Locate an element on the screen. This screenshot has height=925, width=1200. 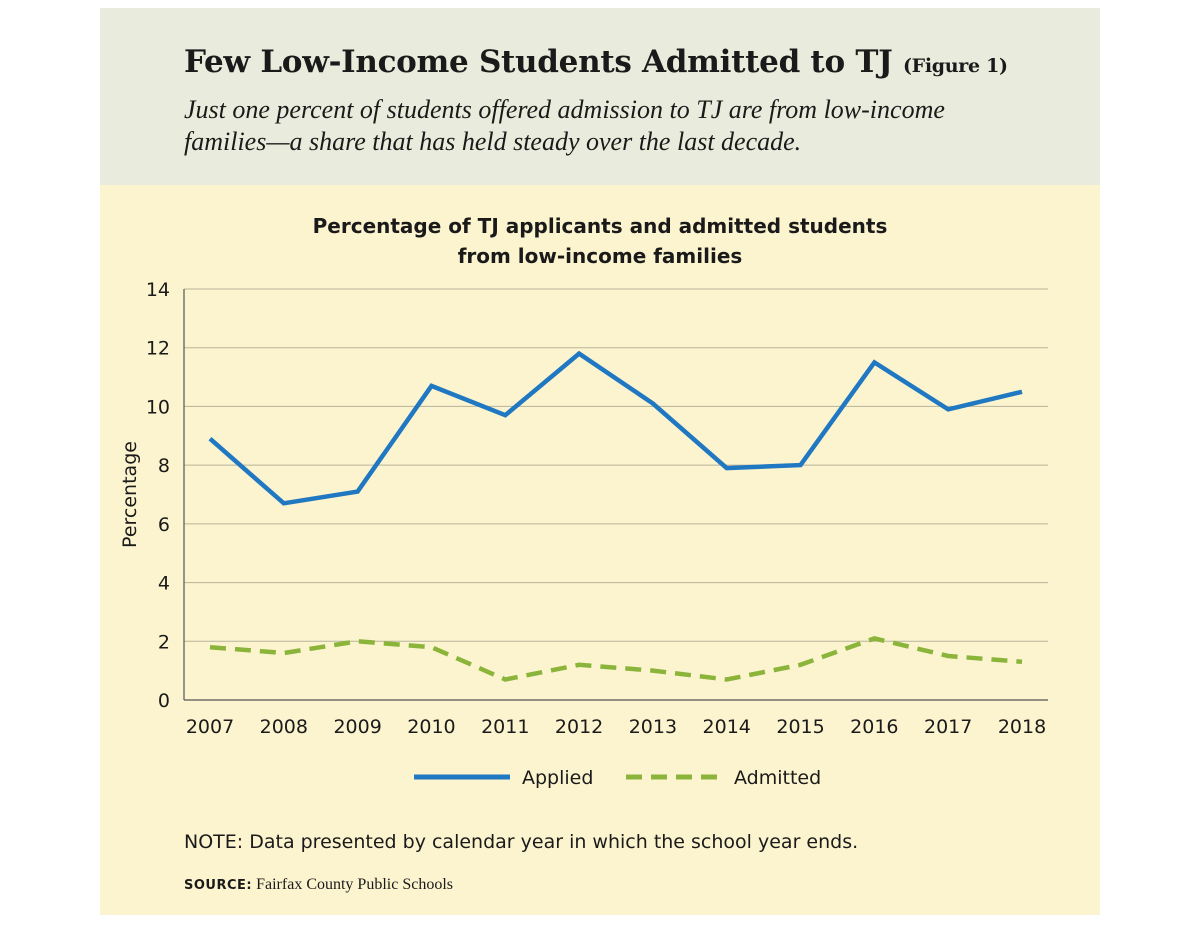
x-tick-label: 2008 is located at coordinates (284, 727).